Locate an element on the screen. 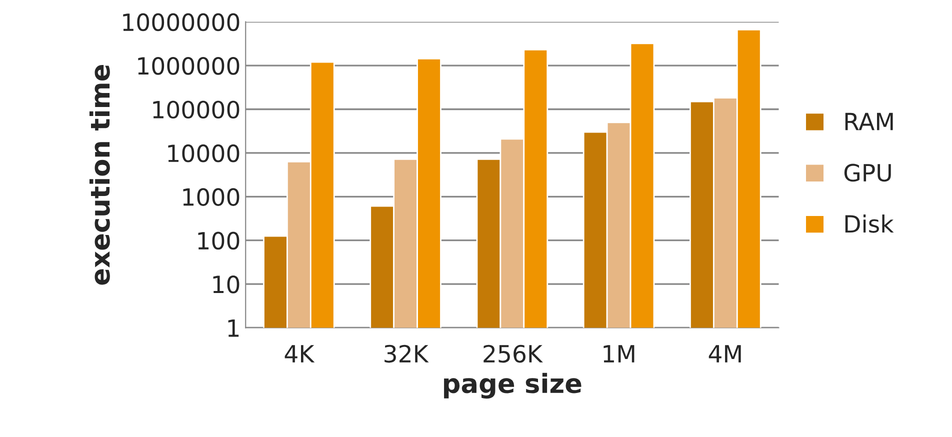 The image size is (952, 437). x-tick-label: 256K is located at coordinates (513, 353).